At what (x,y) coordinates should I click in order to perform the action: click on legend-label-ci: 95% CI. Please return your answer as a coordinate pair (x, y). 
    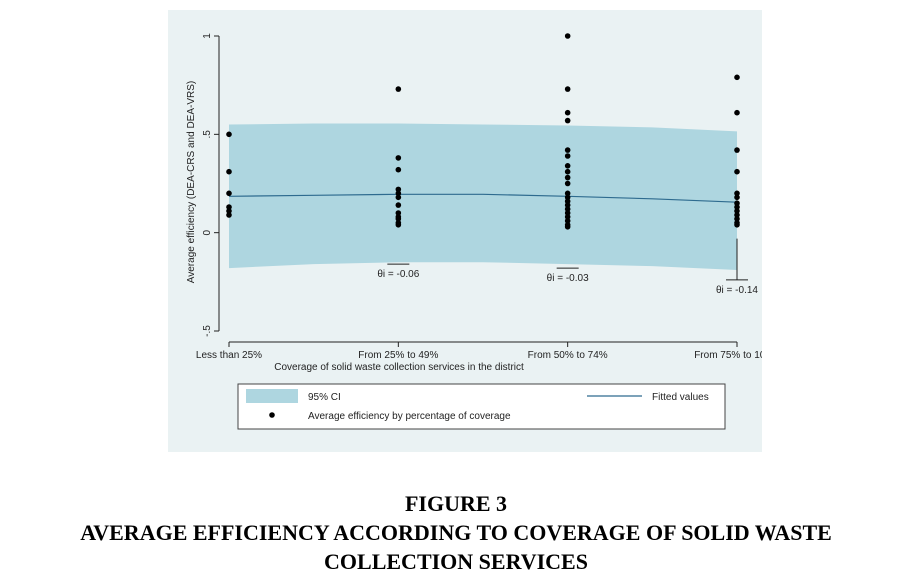
    Looking at the image, I should click on (324, 397).